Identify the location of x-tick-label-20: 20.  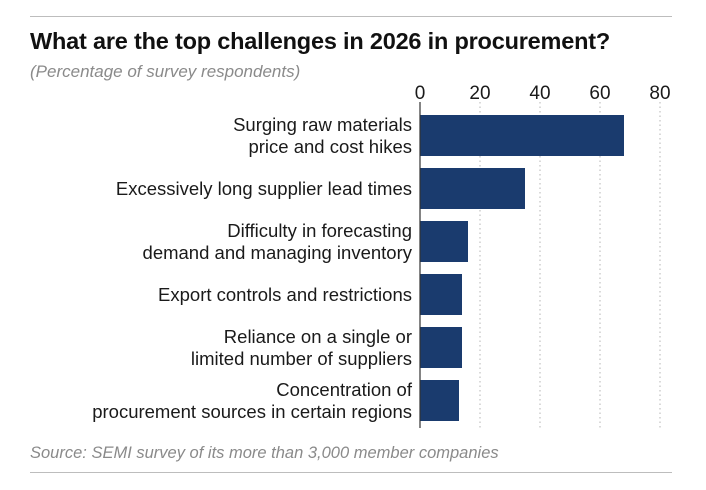
(479, 93).